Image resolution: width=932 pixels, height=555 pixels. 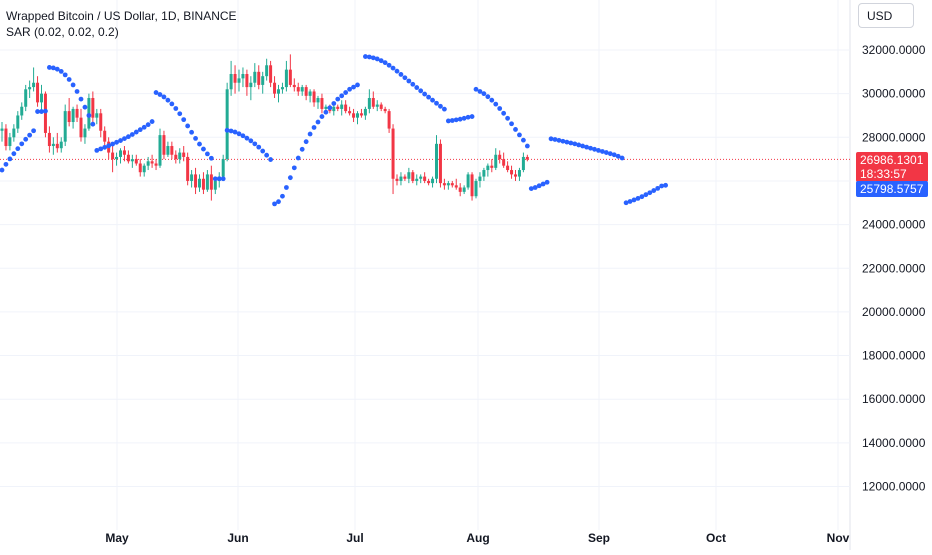 I want to click on last-price-value: 26986.1301, so click(x=892, y=160).